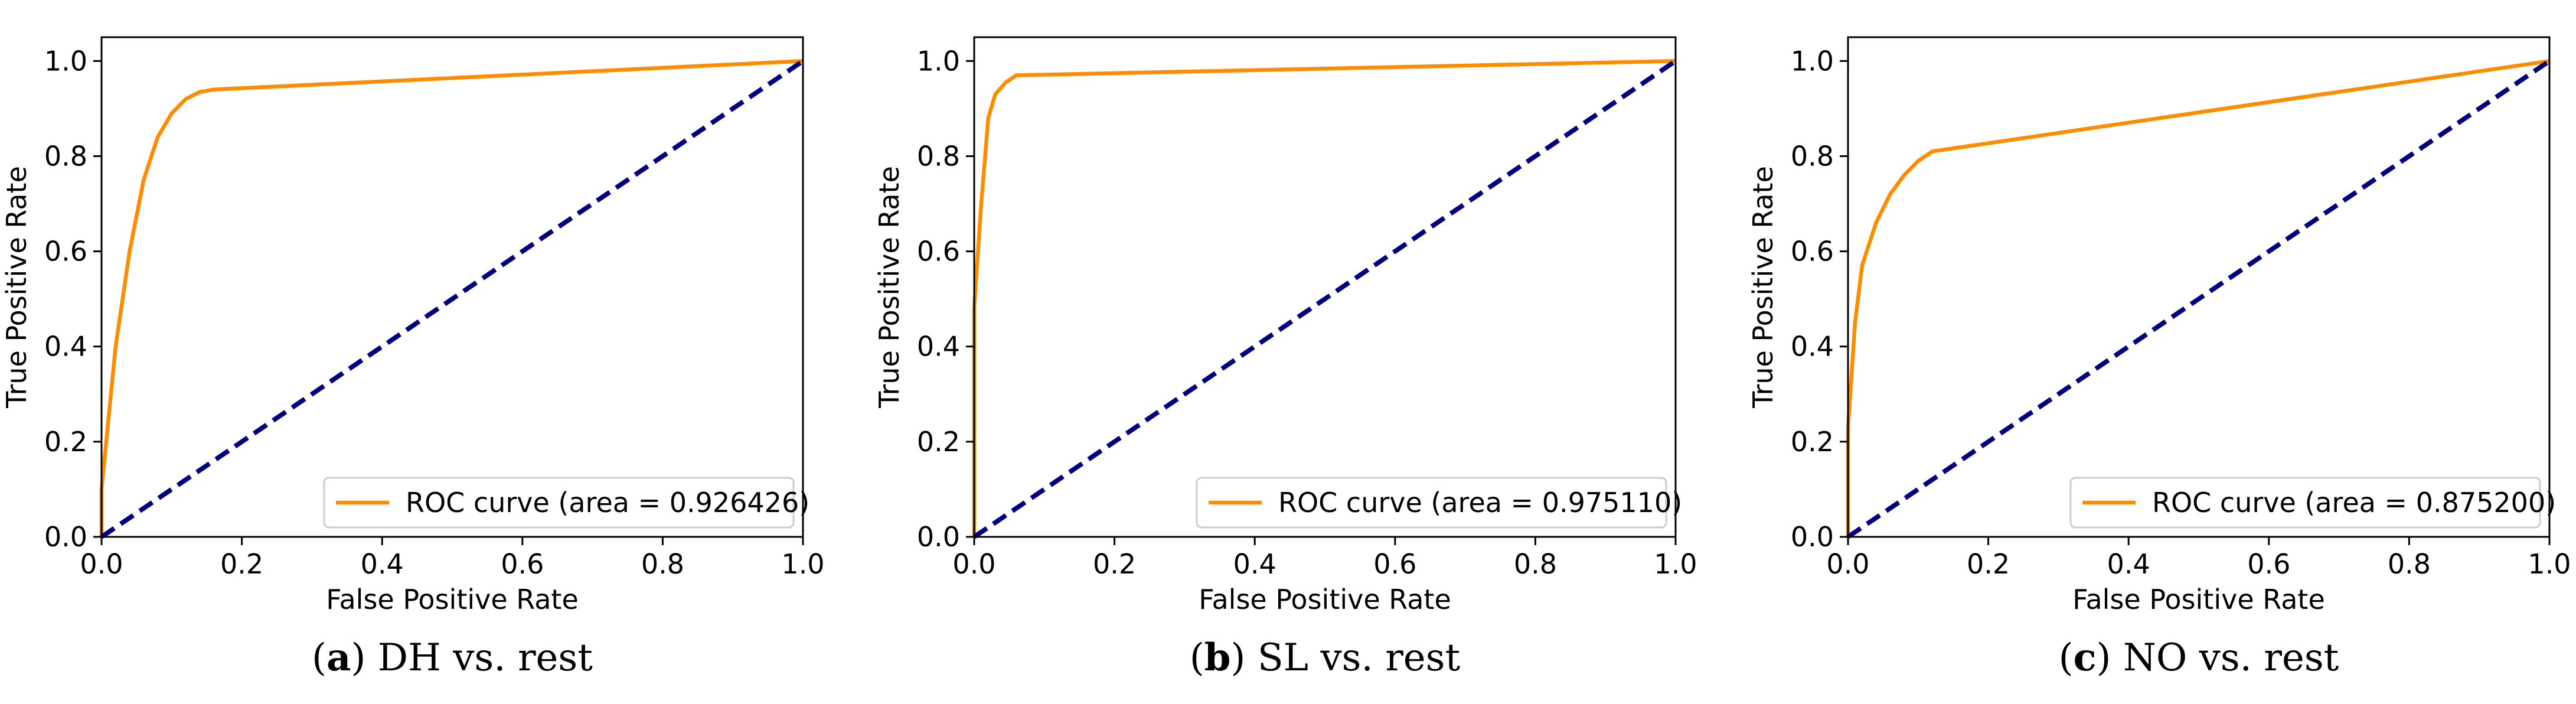 The image size is (2576, 704). What do you see at coordinates (1480, 503) in the screenshot?
I see `legend-label: ROC curve (area = 0.975110)` at bounding box center [1480, 503].